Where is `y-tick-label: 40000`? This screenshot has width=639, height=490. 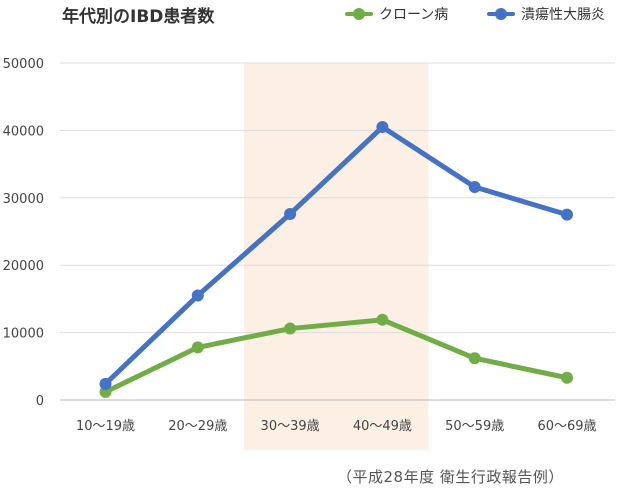
y-tick-label: 40000 is located at coordinates (23, 131).